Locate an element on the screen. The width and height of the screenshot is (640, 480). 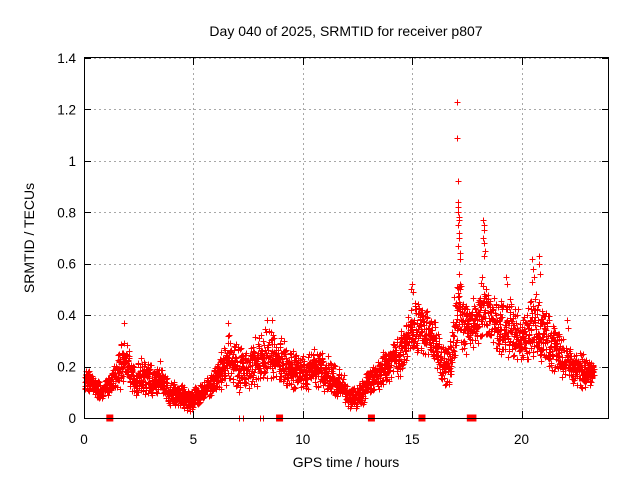
x-tick-label: 20 is located at coordinates (521, 439).